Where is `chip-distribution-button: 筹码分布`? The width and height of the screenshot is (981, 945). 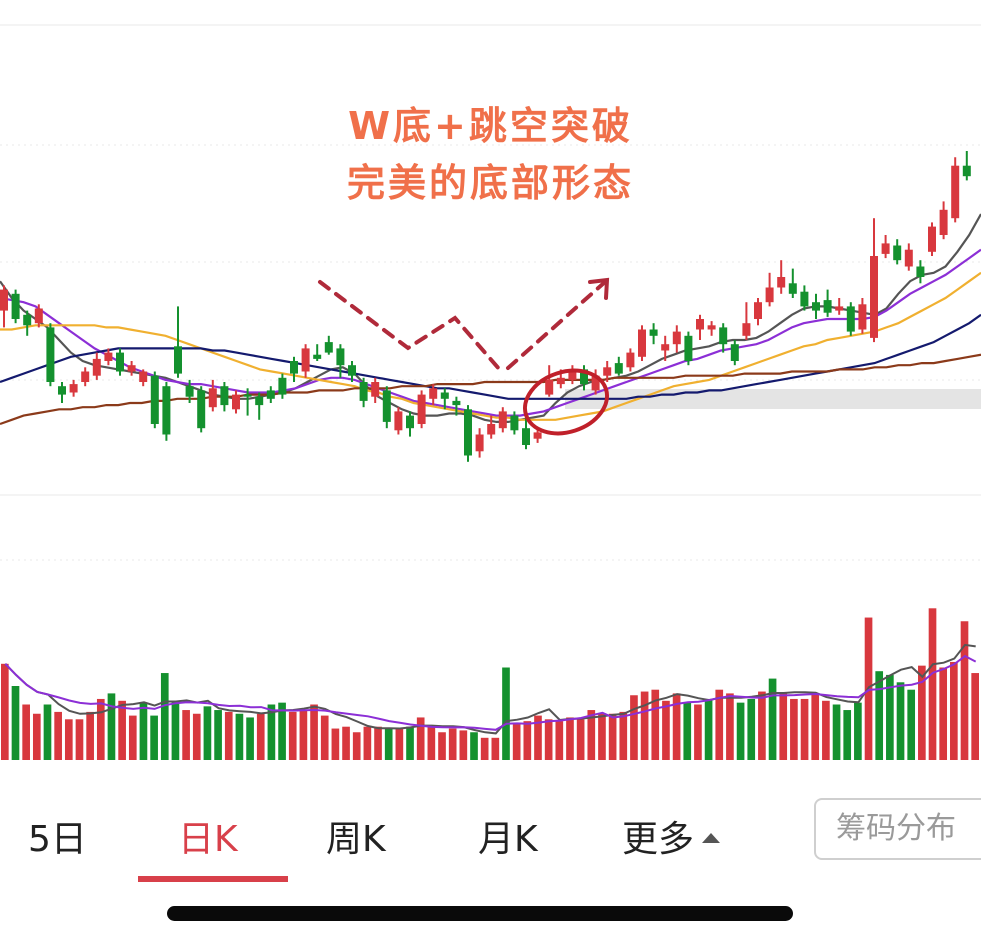 chip-distribution-button: 筹码分布 is located at coordinates (897, 829).